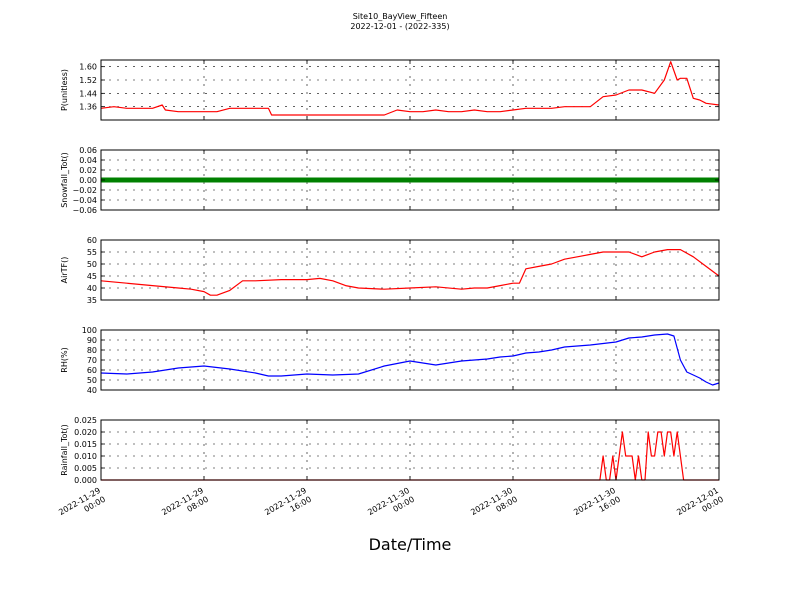  Describe the element at coordinates (88, 107) in the screenshot. I see `y-tick-label: 1.36` at that location.